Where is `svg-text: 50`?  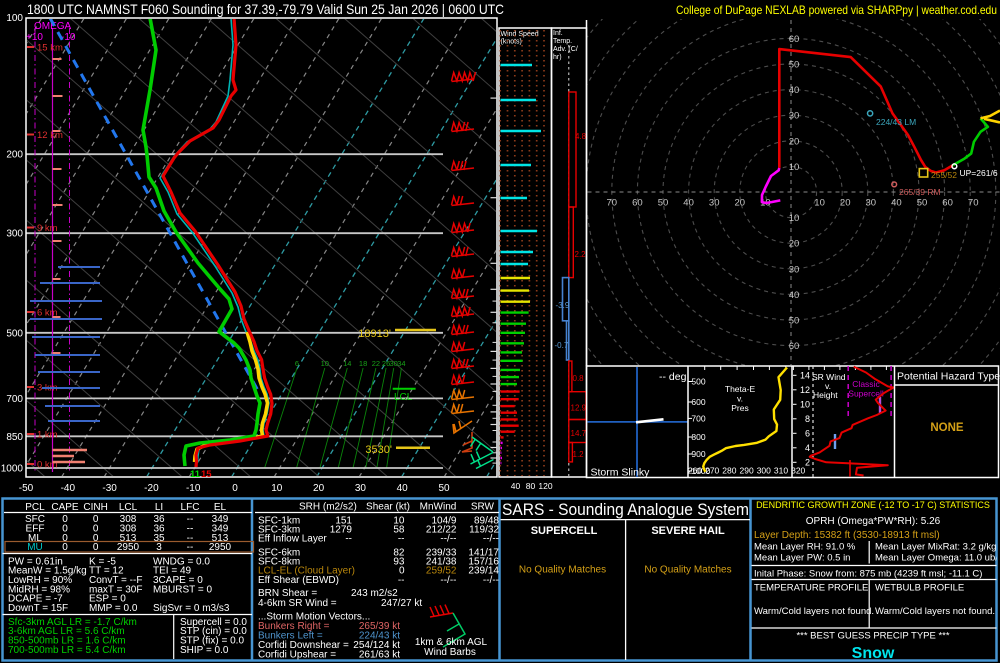
svg-text: 50 is located at coordinates (794, 321).